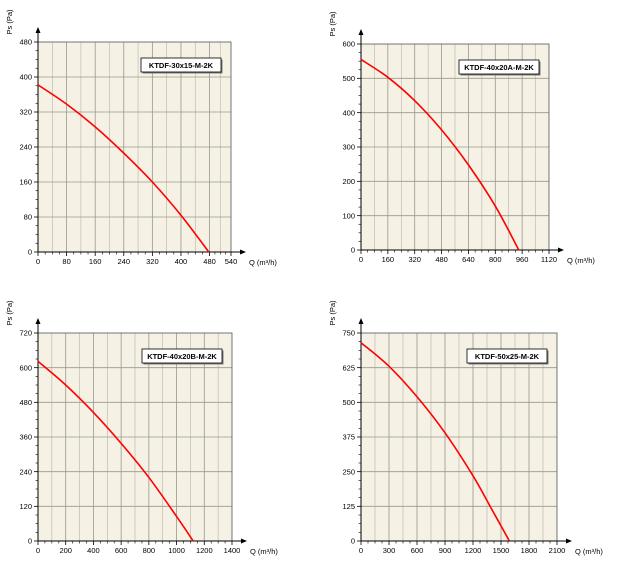 This screenshot has width=627, height=572. I want to click on y-tick-label: 200, so click(348, 181).